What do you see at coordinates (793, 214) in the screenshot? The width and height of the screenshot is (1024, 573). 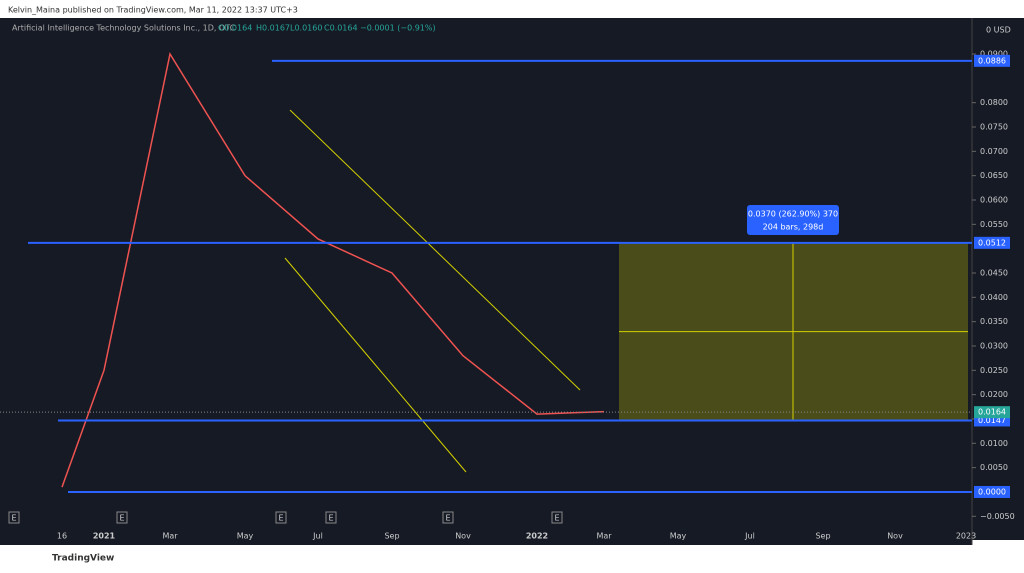 I see `measure-label: 0.0370 (262.90%) 370` at bounding box center [793, 214].